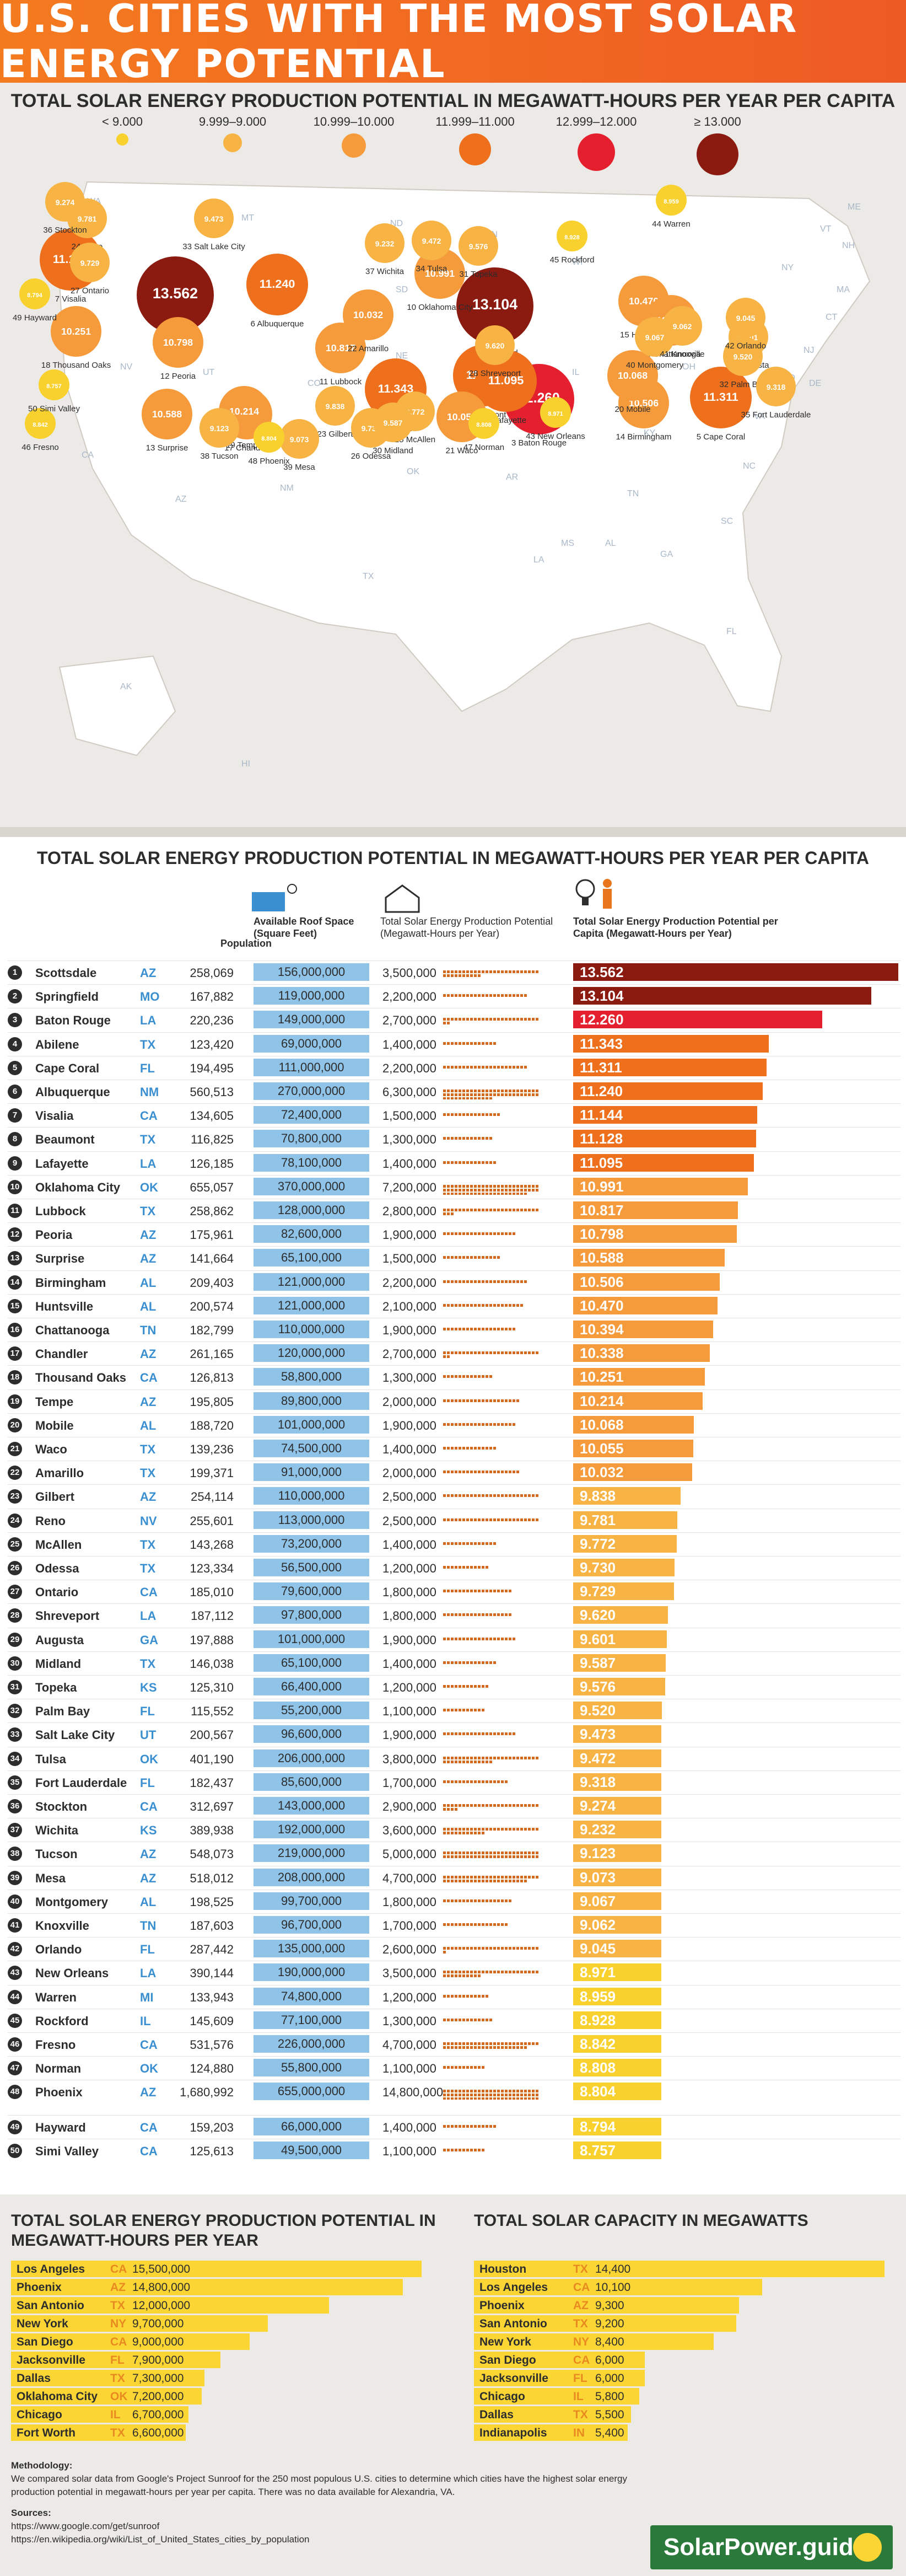 The image size is (906, 2576). Describe the element at coordinates (311, 1972) in the screenshot. I see `roof-space: 190,000,000` at that location.